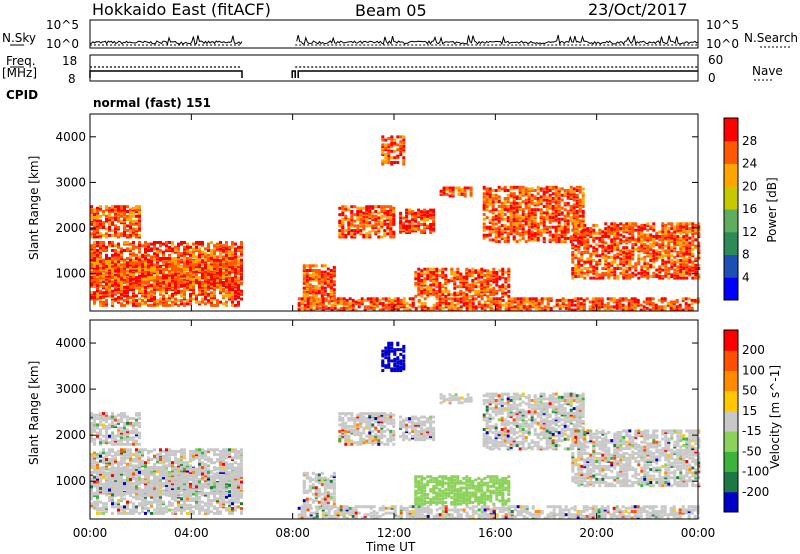 The width and height of the screenshot is (800, 554). I want to click on nave-label: Nave, so click(767, 71).